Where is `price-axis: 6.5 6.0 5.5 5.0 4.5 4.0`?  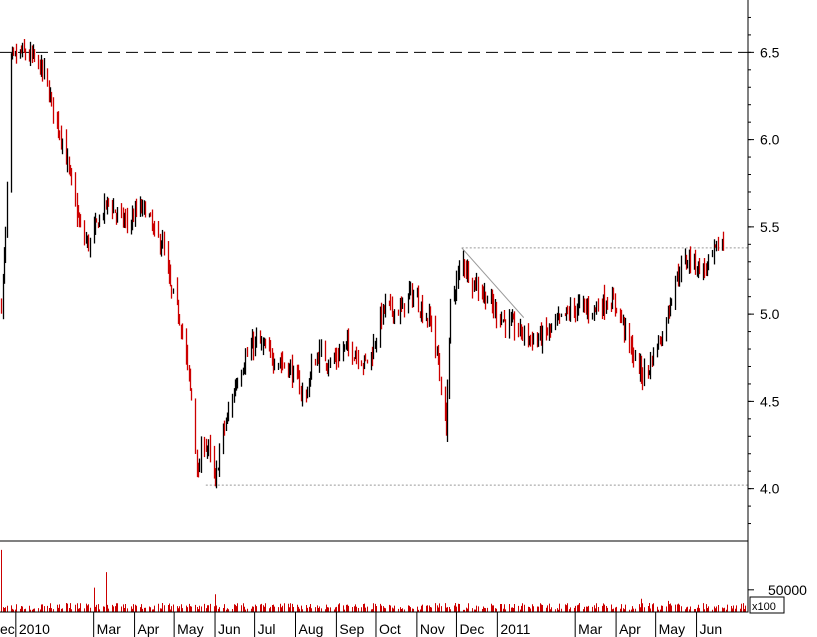 price-axis: 6.5 6.0 5.5 5.0 4.5 4.0 is located at coordinates (764, 270).